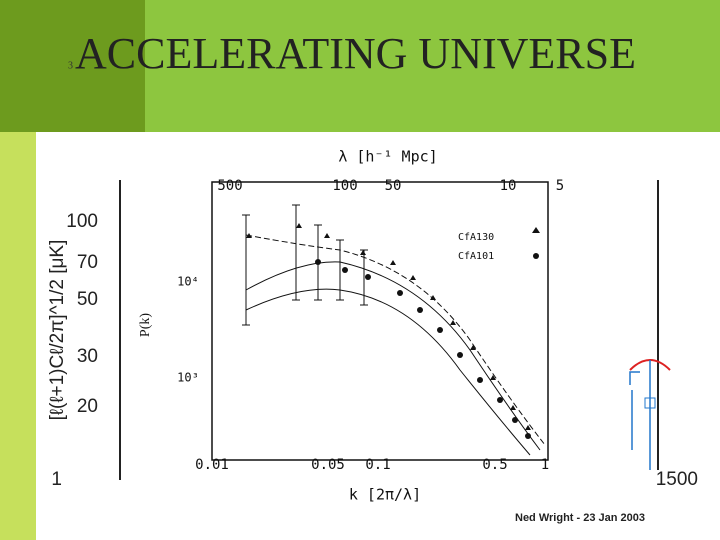  What do you see at coordinates (188, 378) in the screenshot?
I see `y-tick: 10³` at bounding box center [188, 378].